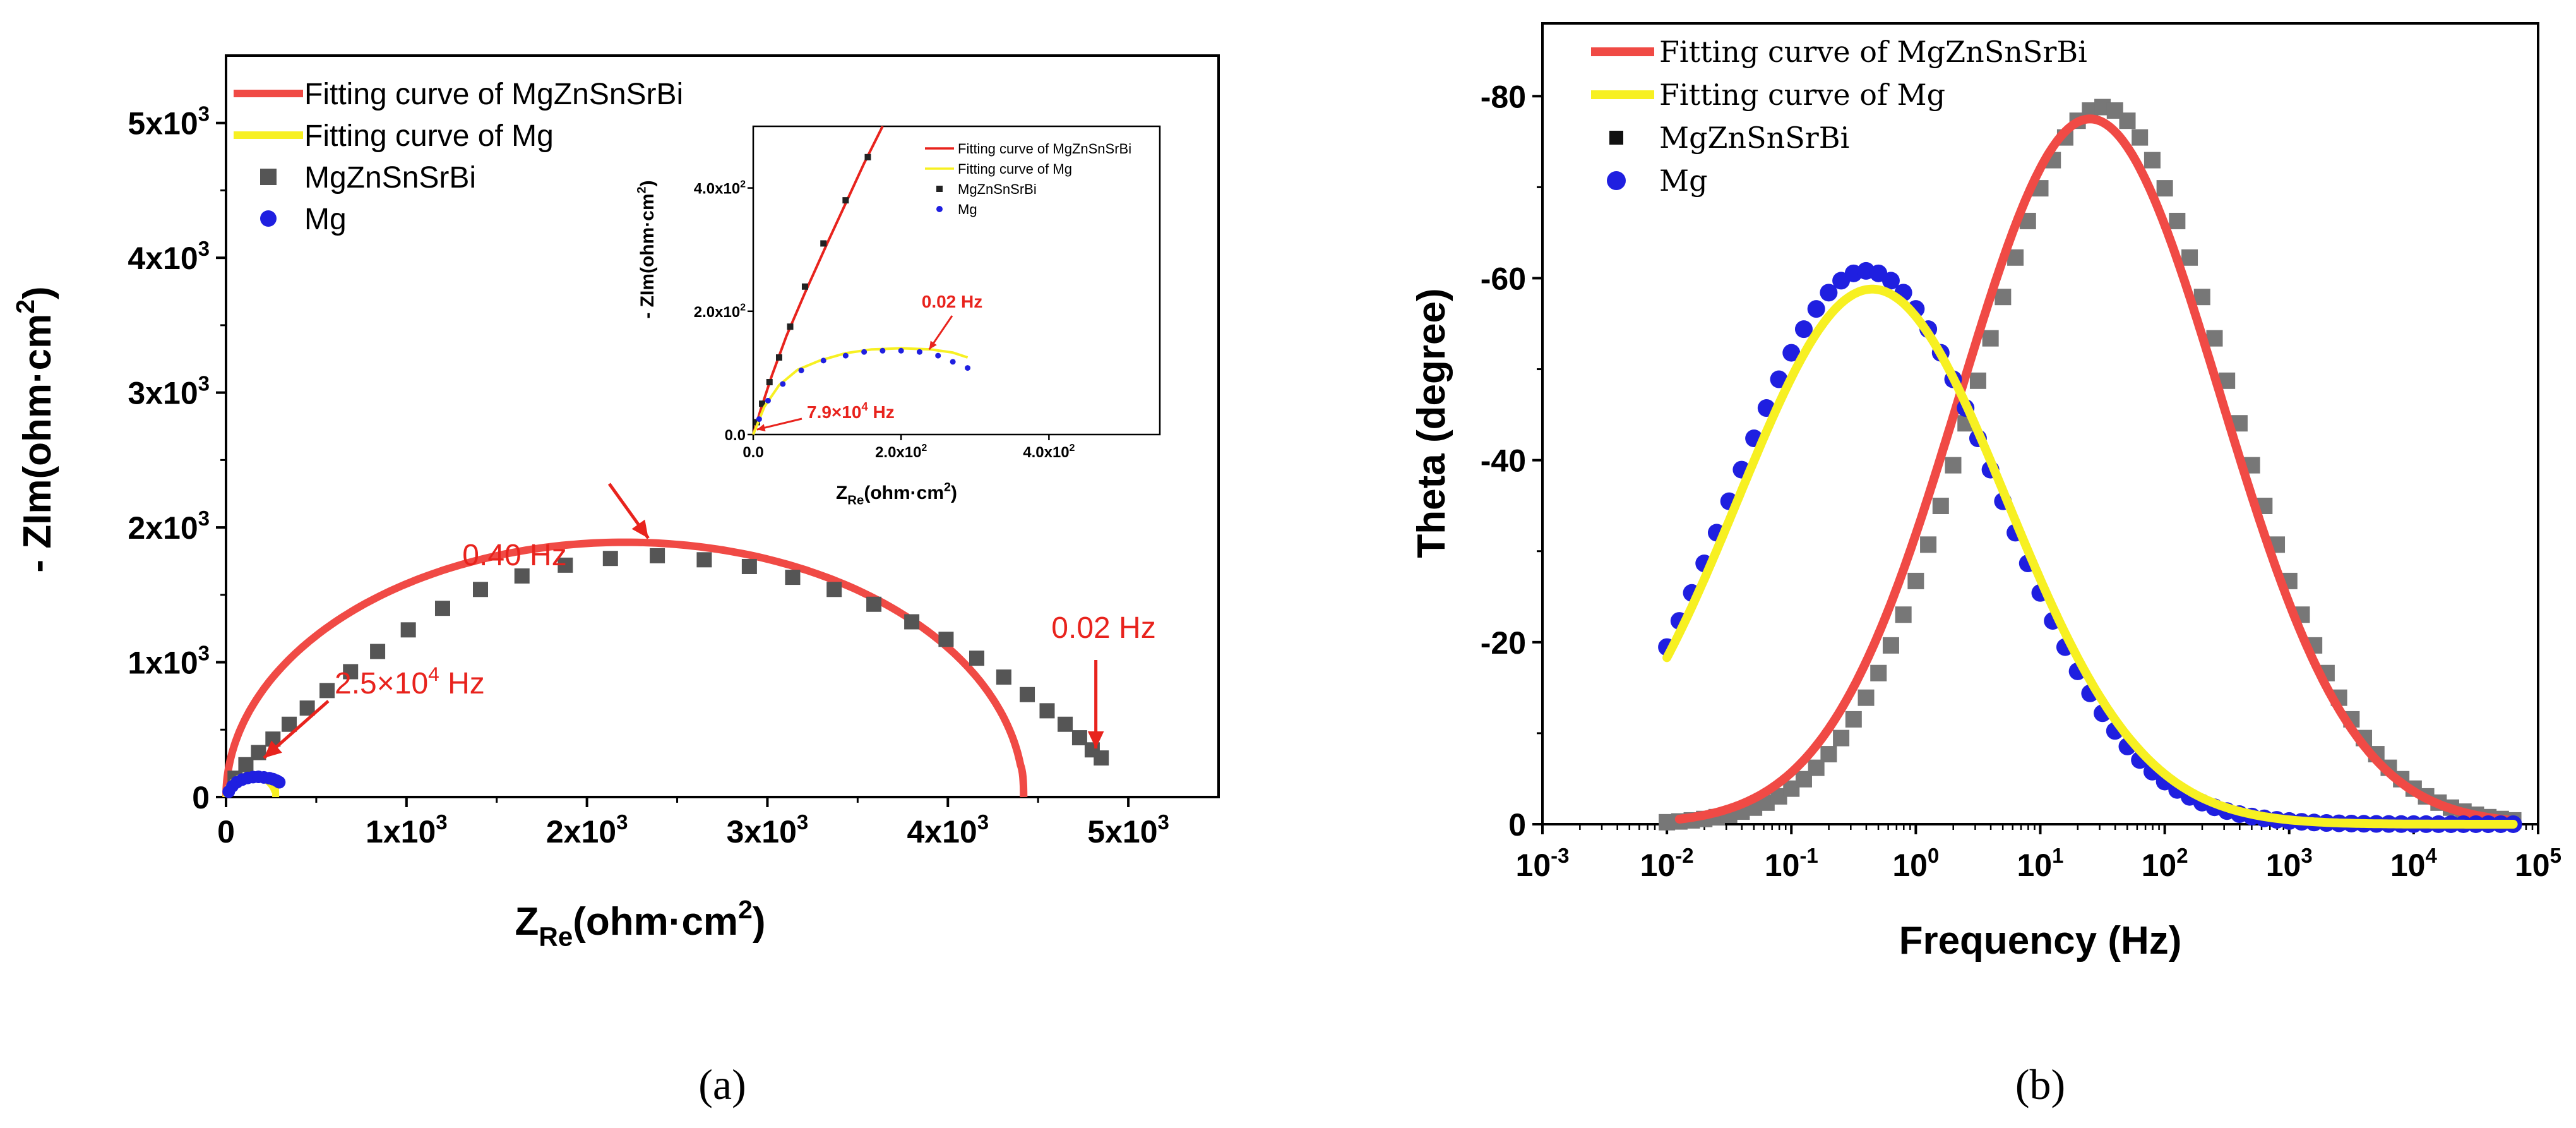 This screenshot has width=2576, height=1128. What do you see at coordinates (881, 412) in the screenshot?
I see `inset-annotation-label-tail: Hz` at bounding box center [881, 412].